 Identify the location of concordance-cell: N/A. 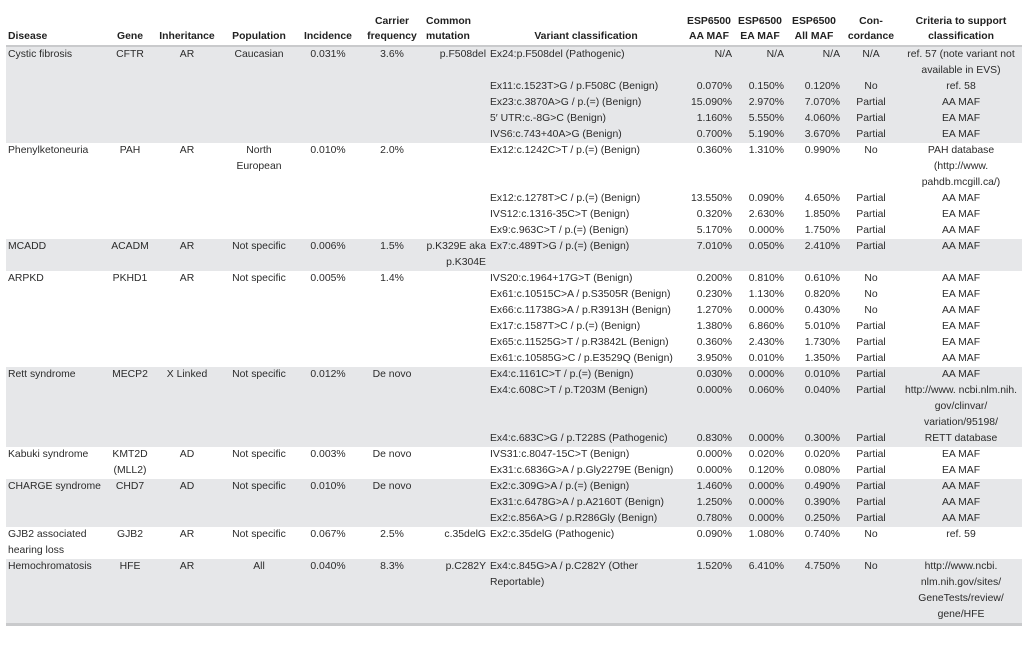
(871, 62).